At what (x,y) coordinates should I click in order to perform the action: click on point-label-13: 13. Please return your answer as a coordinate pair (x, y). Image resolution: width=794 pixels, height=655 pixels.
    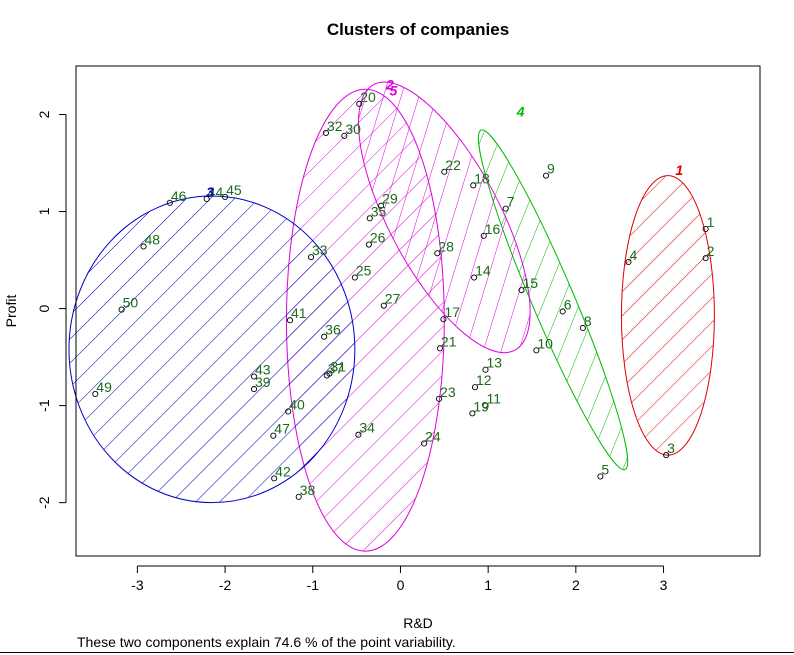
    Looking at the image, I should click on (495, 363).